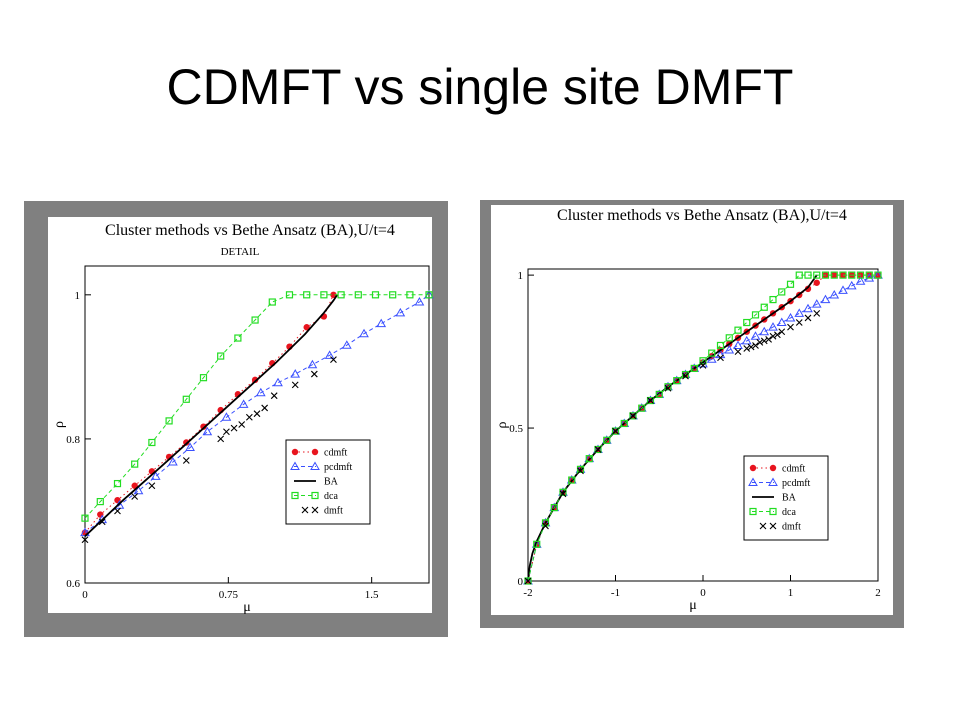 The height and width of the screenshot is (720, 960). What do you see at coordinates (73, 440) in the screenshot?
I see `y-tick-label: 0.8` at bounding box center [73, 440].